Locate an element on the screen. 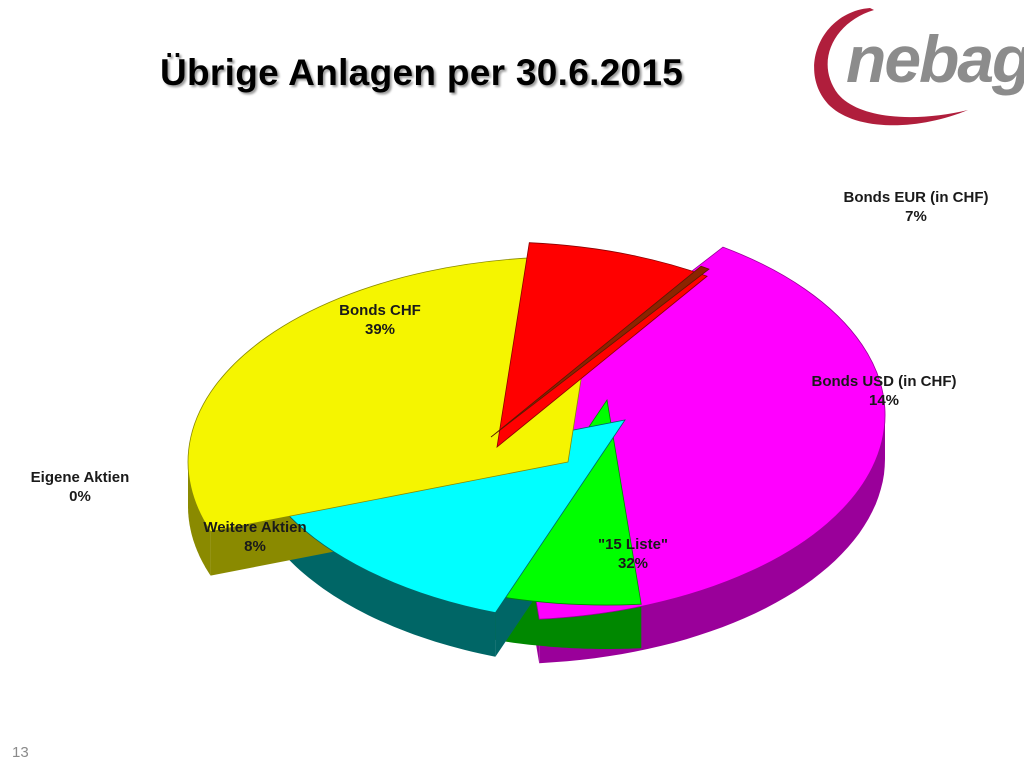 This screenshot has width=1024, height=768. nebag-logo: nebag is located at coordinates (919, 67).